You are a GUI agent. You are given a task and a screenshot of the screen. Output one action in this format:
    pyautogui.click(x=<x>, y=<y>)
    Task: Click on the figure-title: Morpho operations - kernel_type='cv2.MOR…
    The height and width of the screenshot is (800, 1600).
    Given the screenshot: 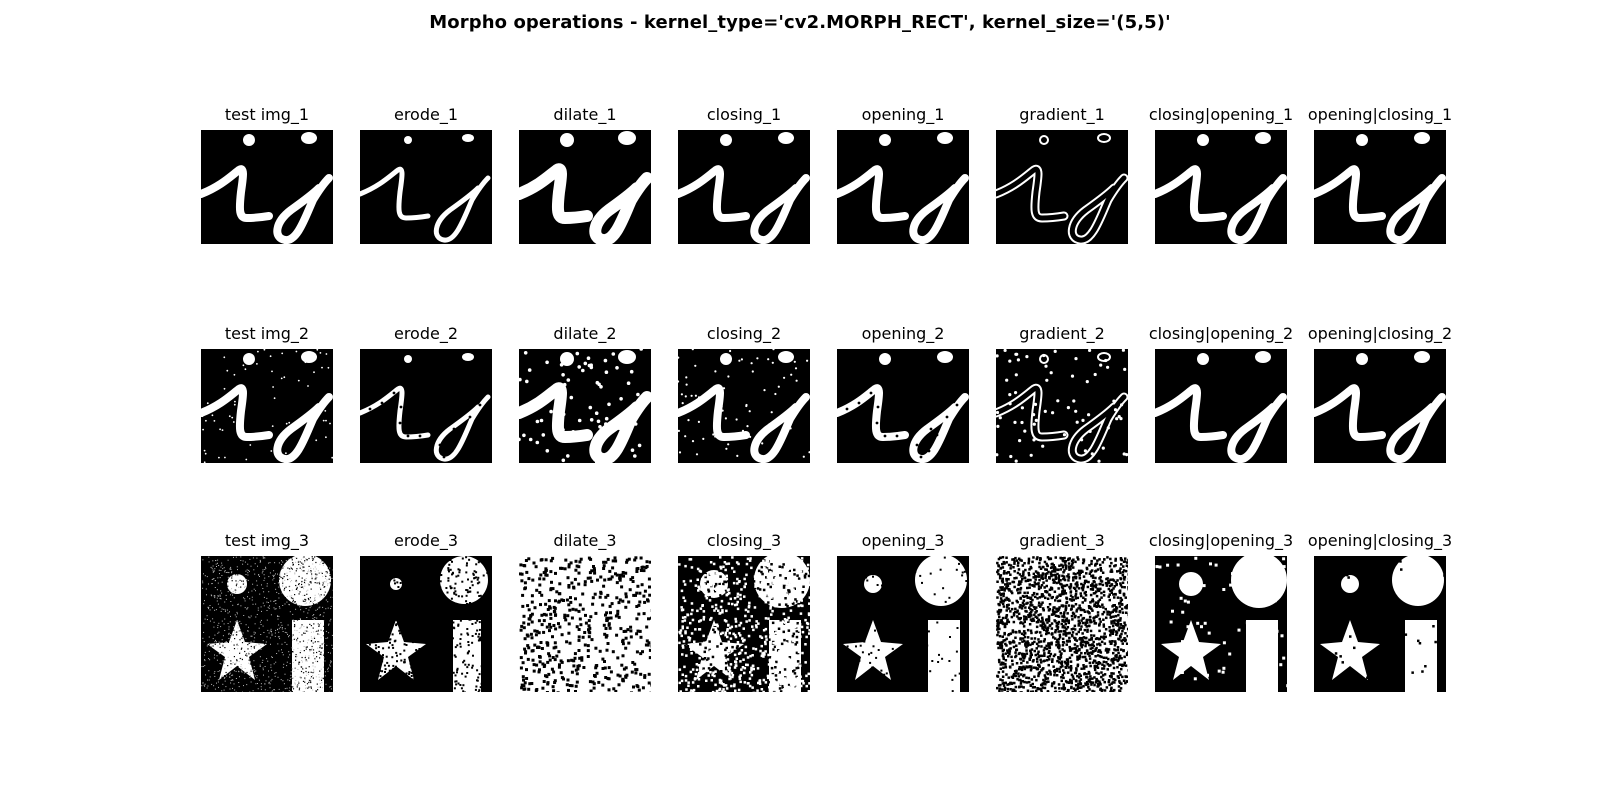 What is the action you would take?
    pyautogui.click(x=800, y=22)
    